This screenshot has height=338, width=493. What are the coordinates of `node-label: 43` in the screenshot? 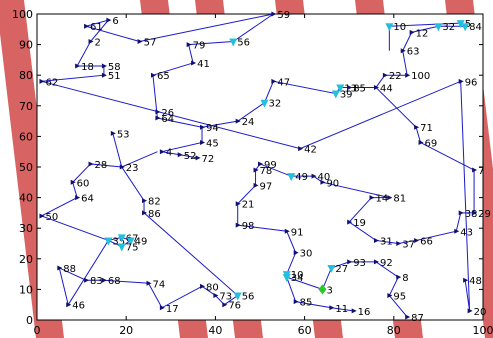 It's located at (466, 232).